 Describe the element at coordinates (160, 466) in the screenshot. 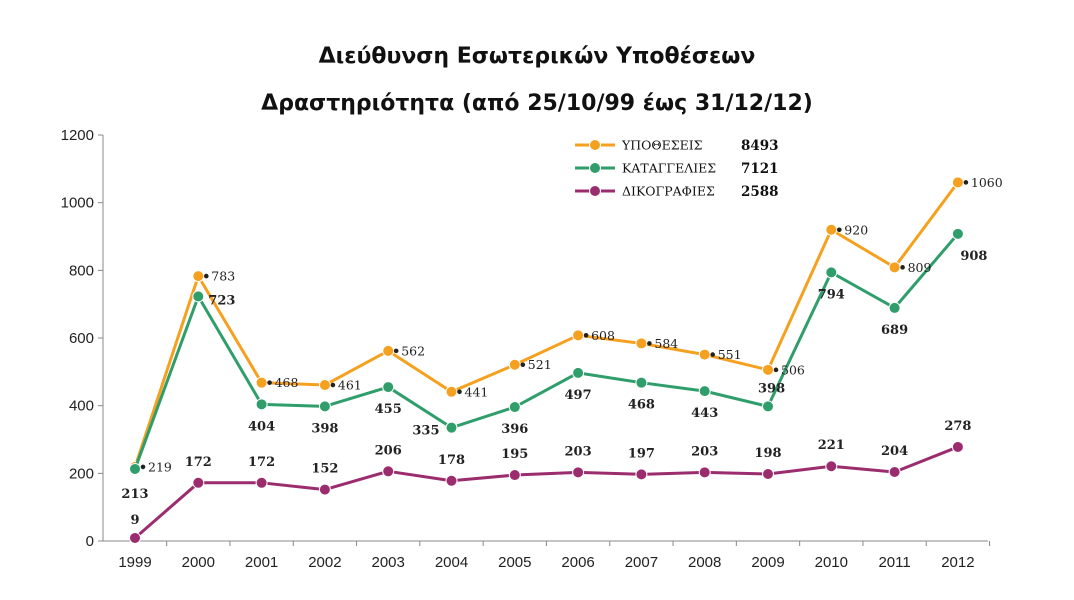

I see `data-label: 219` at that location.